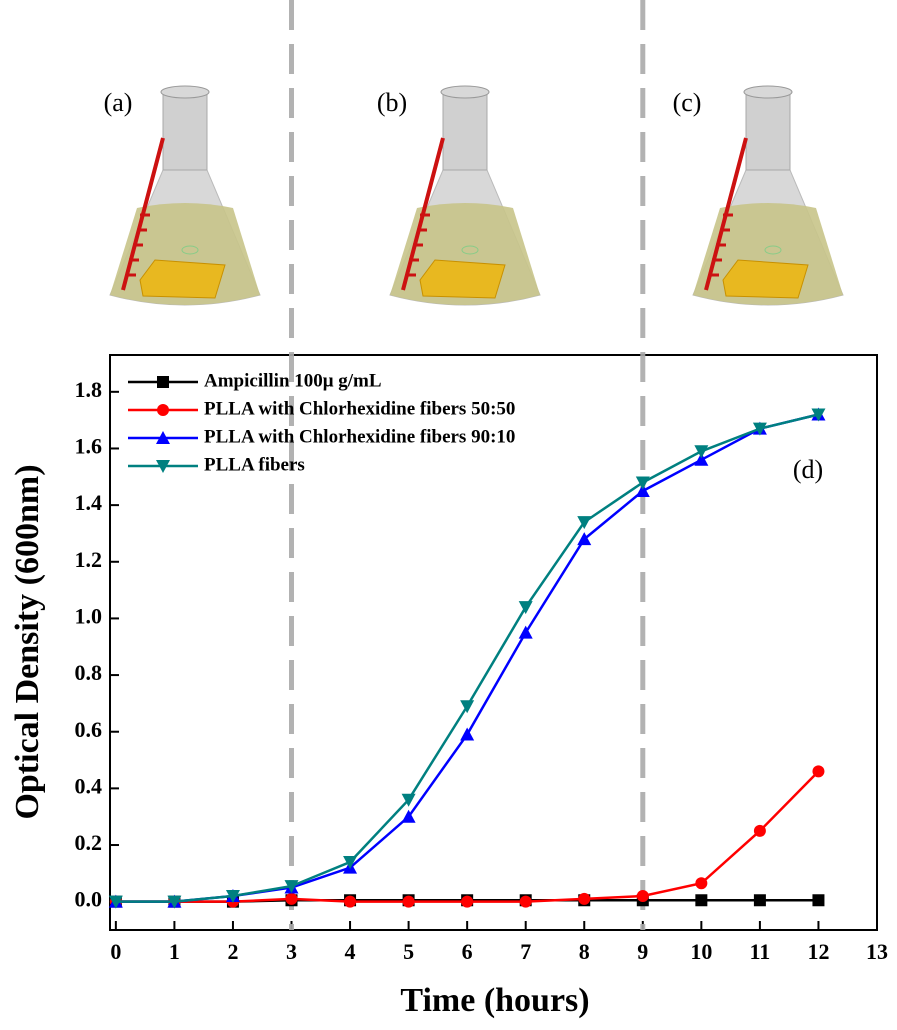  I want to click on x-tick-label: 5, so click(408, 951).